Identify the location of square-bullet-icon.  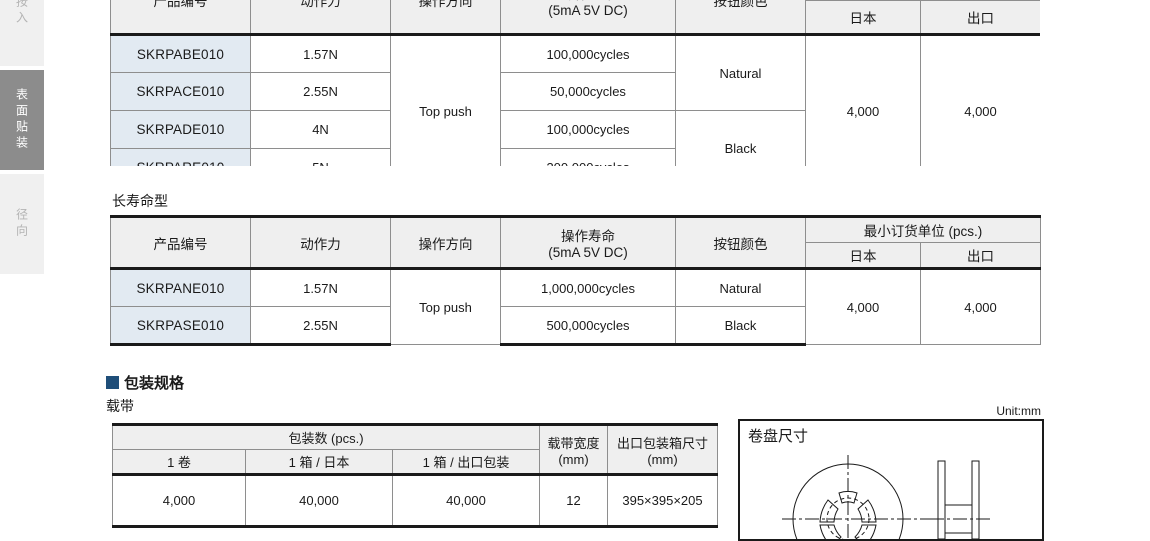
(112, 382).